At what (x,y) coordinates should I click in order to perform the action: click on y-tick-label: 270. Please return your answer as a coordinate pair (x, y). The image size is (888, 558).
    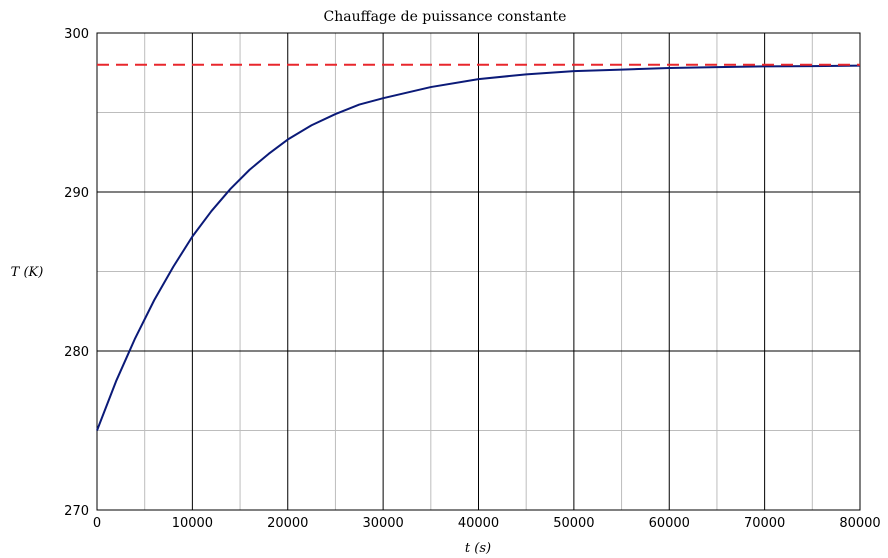
    Looking at the image, I should click on (76, 511).